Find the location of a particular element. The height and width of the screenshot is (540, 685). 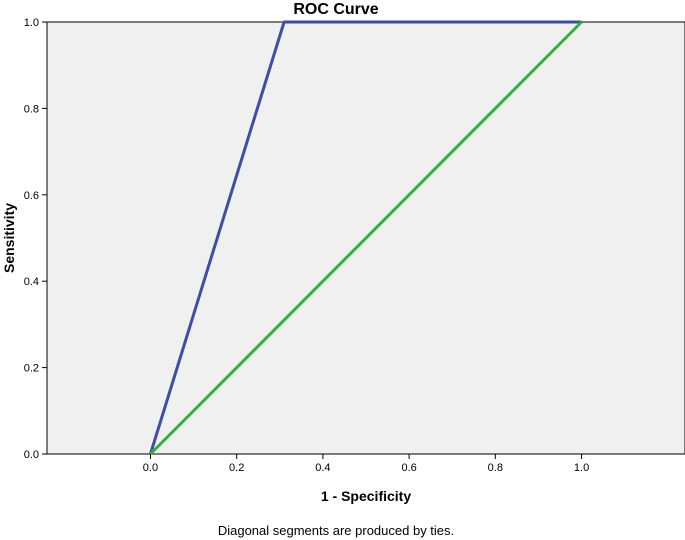

x-tick-label: 0.6 is located at coordinates (408, 468).